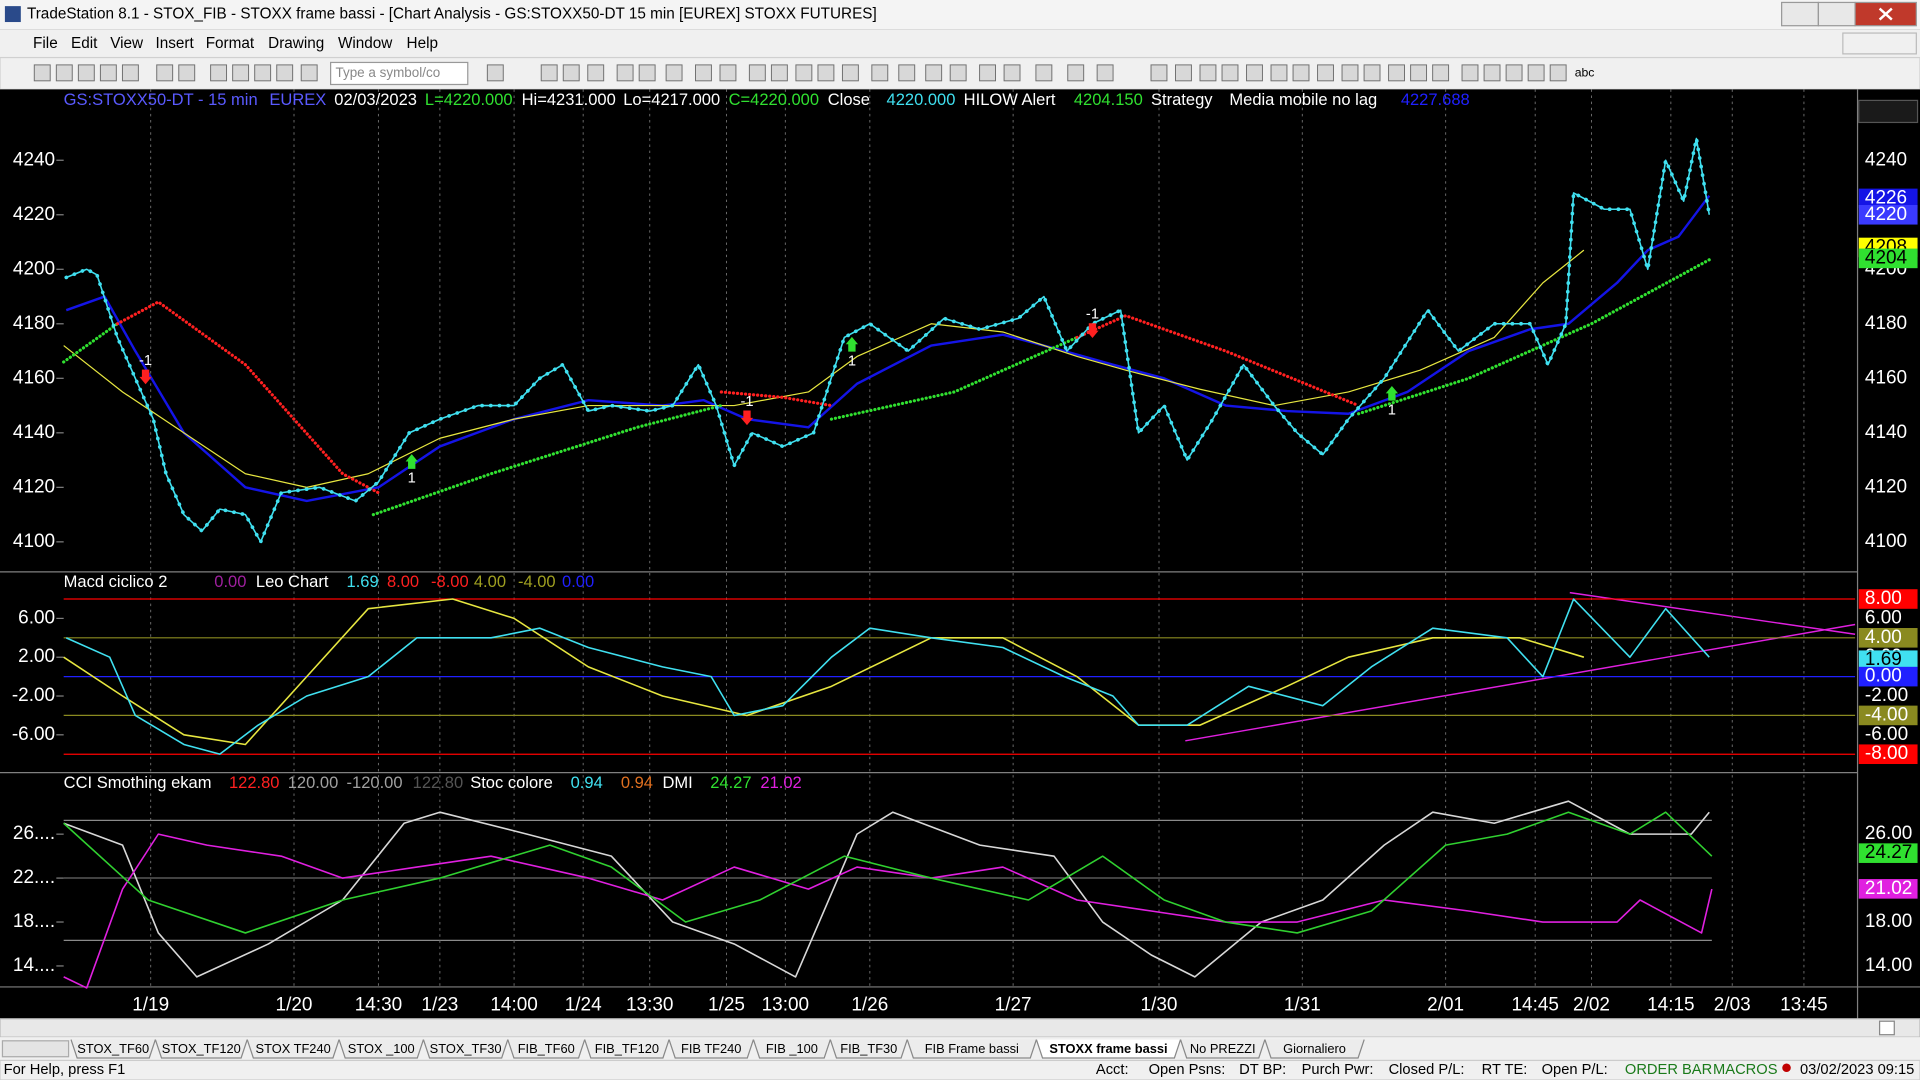  I want to click on y-tick-label: 4160, so click(34, 377).